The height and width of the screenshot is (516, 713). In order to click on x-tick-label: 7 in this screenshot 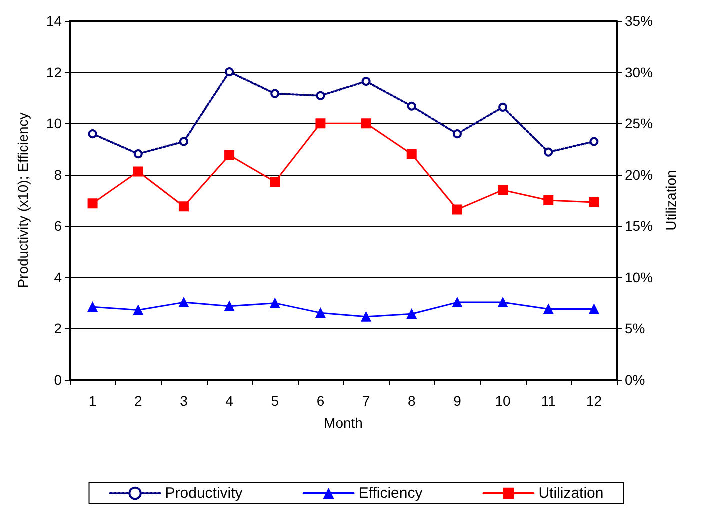, I will do `click(366, 401)`.